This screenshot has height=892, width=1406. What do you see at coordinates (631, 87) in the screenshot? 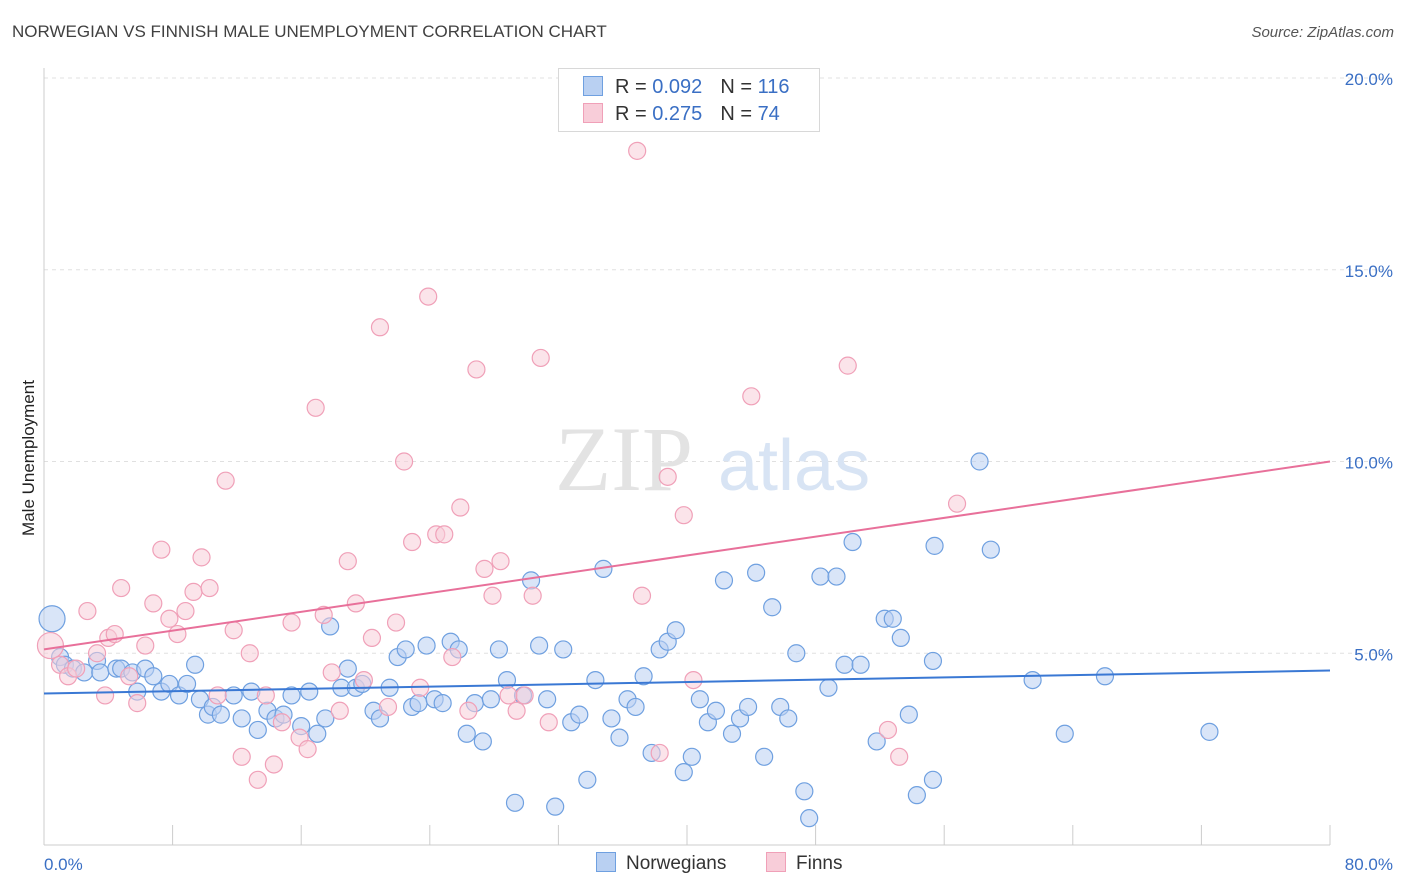
I see `r-label: R =` at bounding box center [631, 87].